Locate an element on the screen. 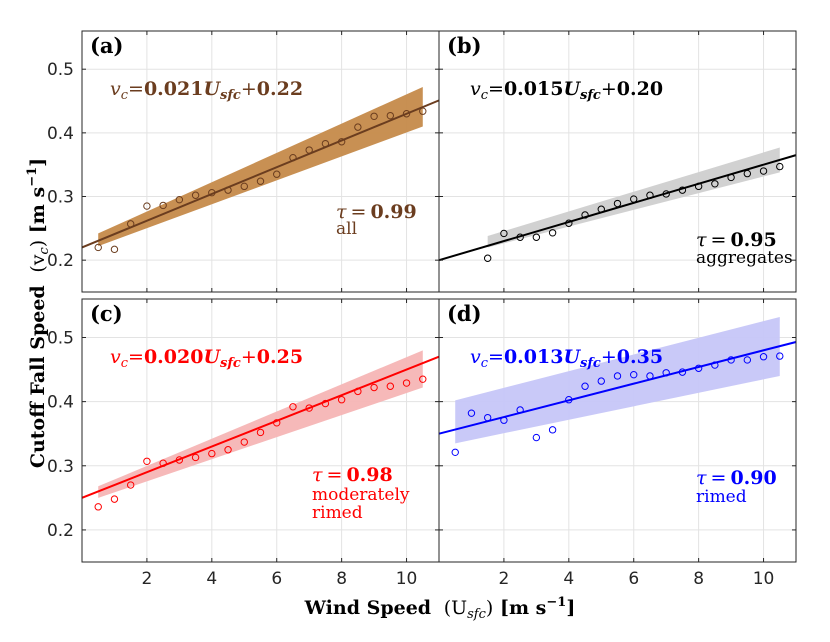 Image resolution: width=830 pixels, height=642 pixels. fit-equation: vc=0.021Usfc+0.22 is located at coordinates (206, 90).